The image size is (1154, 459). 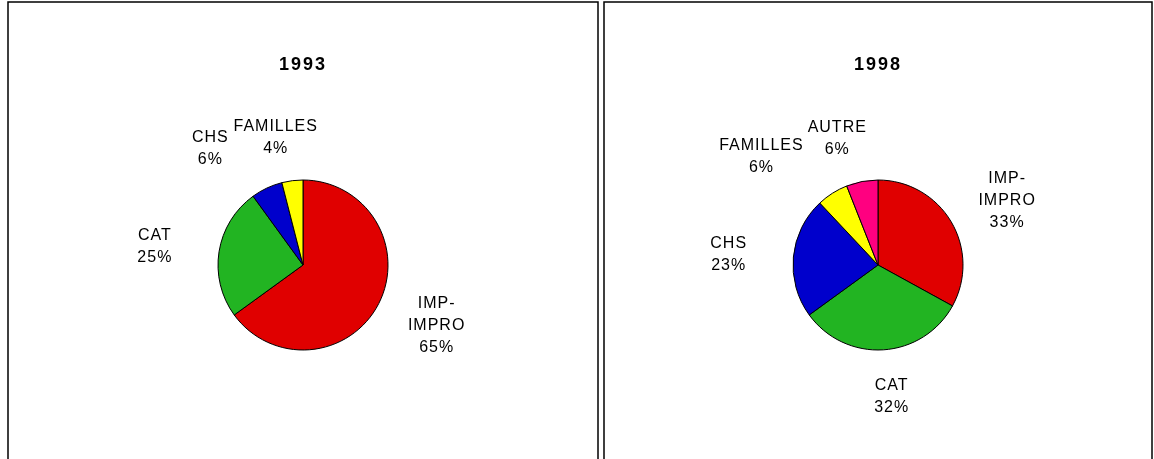 I want to click on chart-title: 1993, so click(x=303, y=64).